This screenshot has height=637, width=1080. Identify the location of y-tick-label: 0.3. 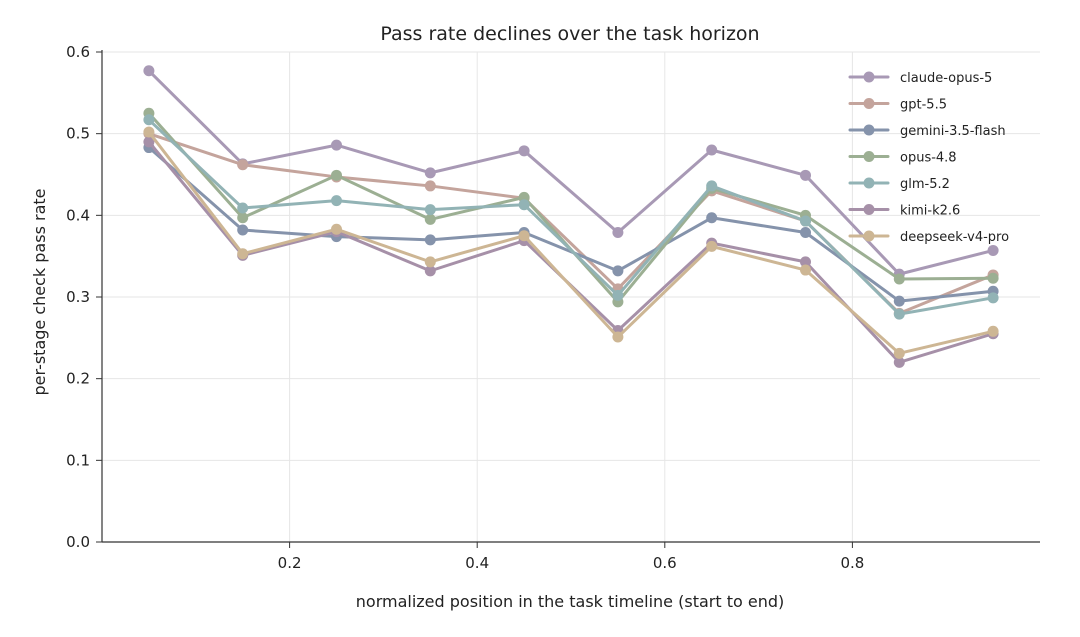
(78, 297).